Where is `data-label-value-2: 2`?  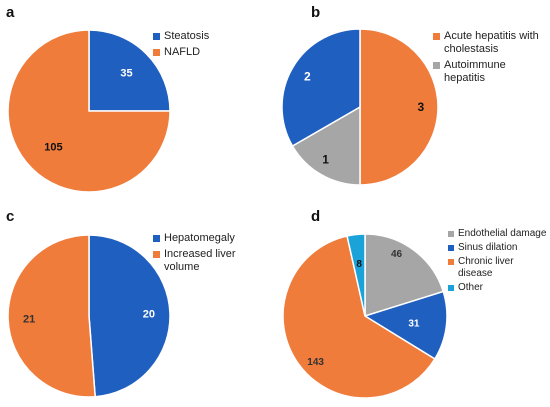 data-label-value-2: 2 is located at coordinates (307, 77).